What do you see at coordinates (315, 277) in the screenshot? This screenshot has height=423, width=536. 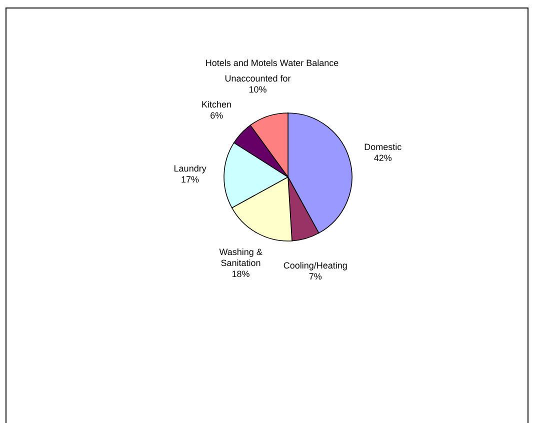 I see `data-label: 7%` at bounding box center [315, 277].